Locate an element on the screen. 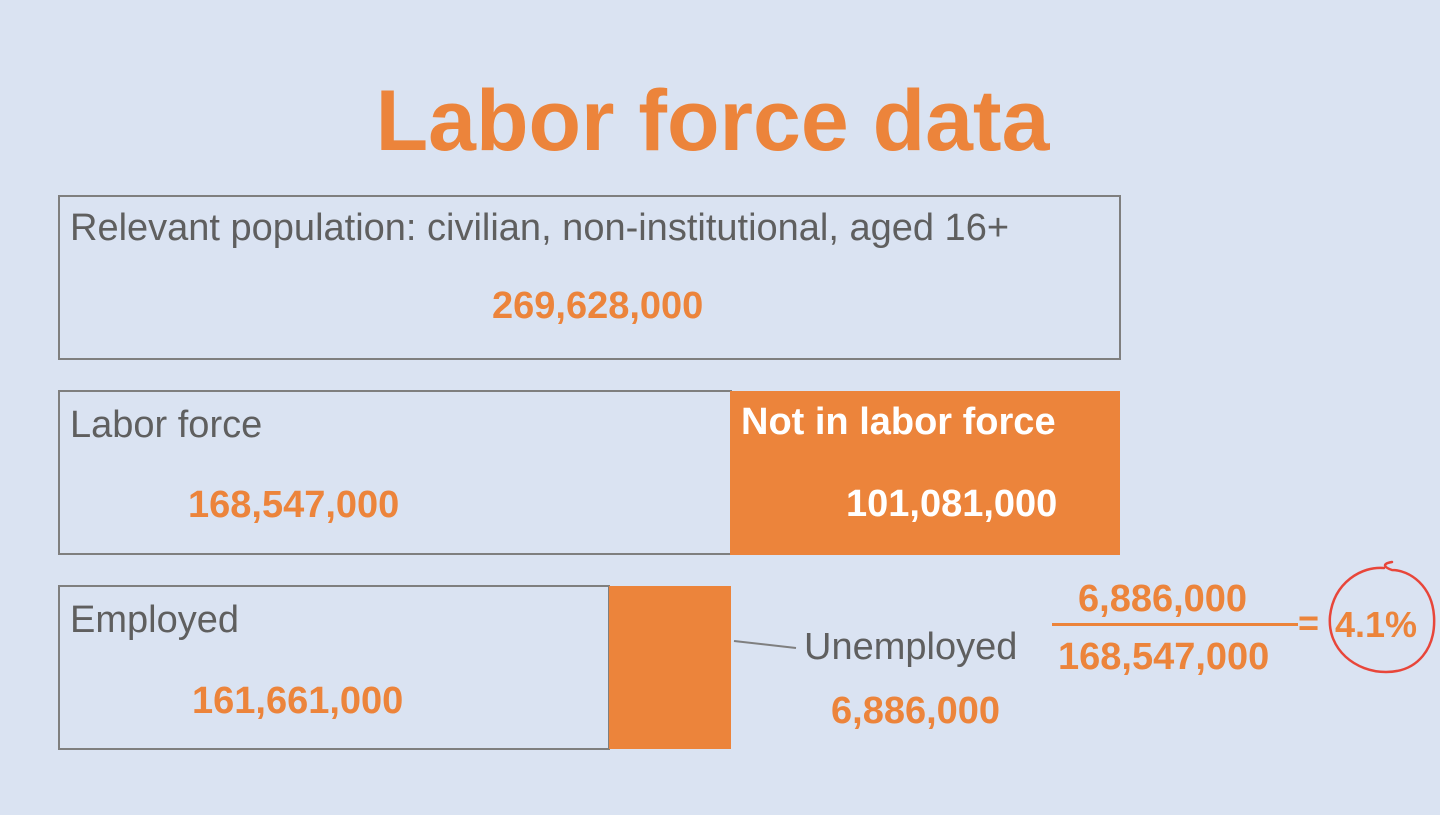  not-in-labor-force-value: 101,081,000 is located at coordinates (952, 504).